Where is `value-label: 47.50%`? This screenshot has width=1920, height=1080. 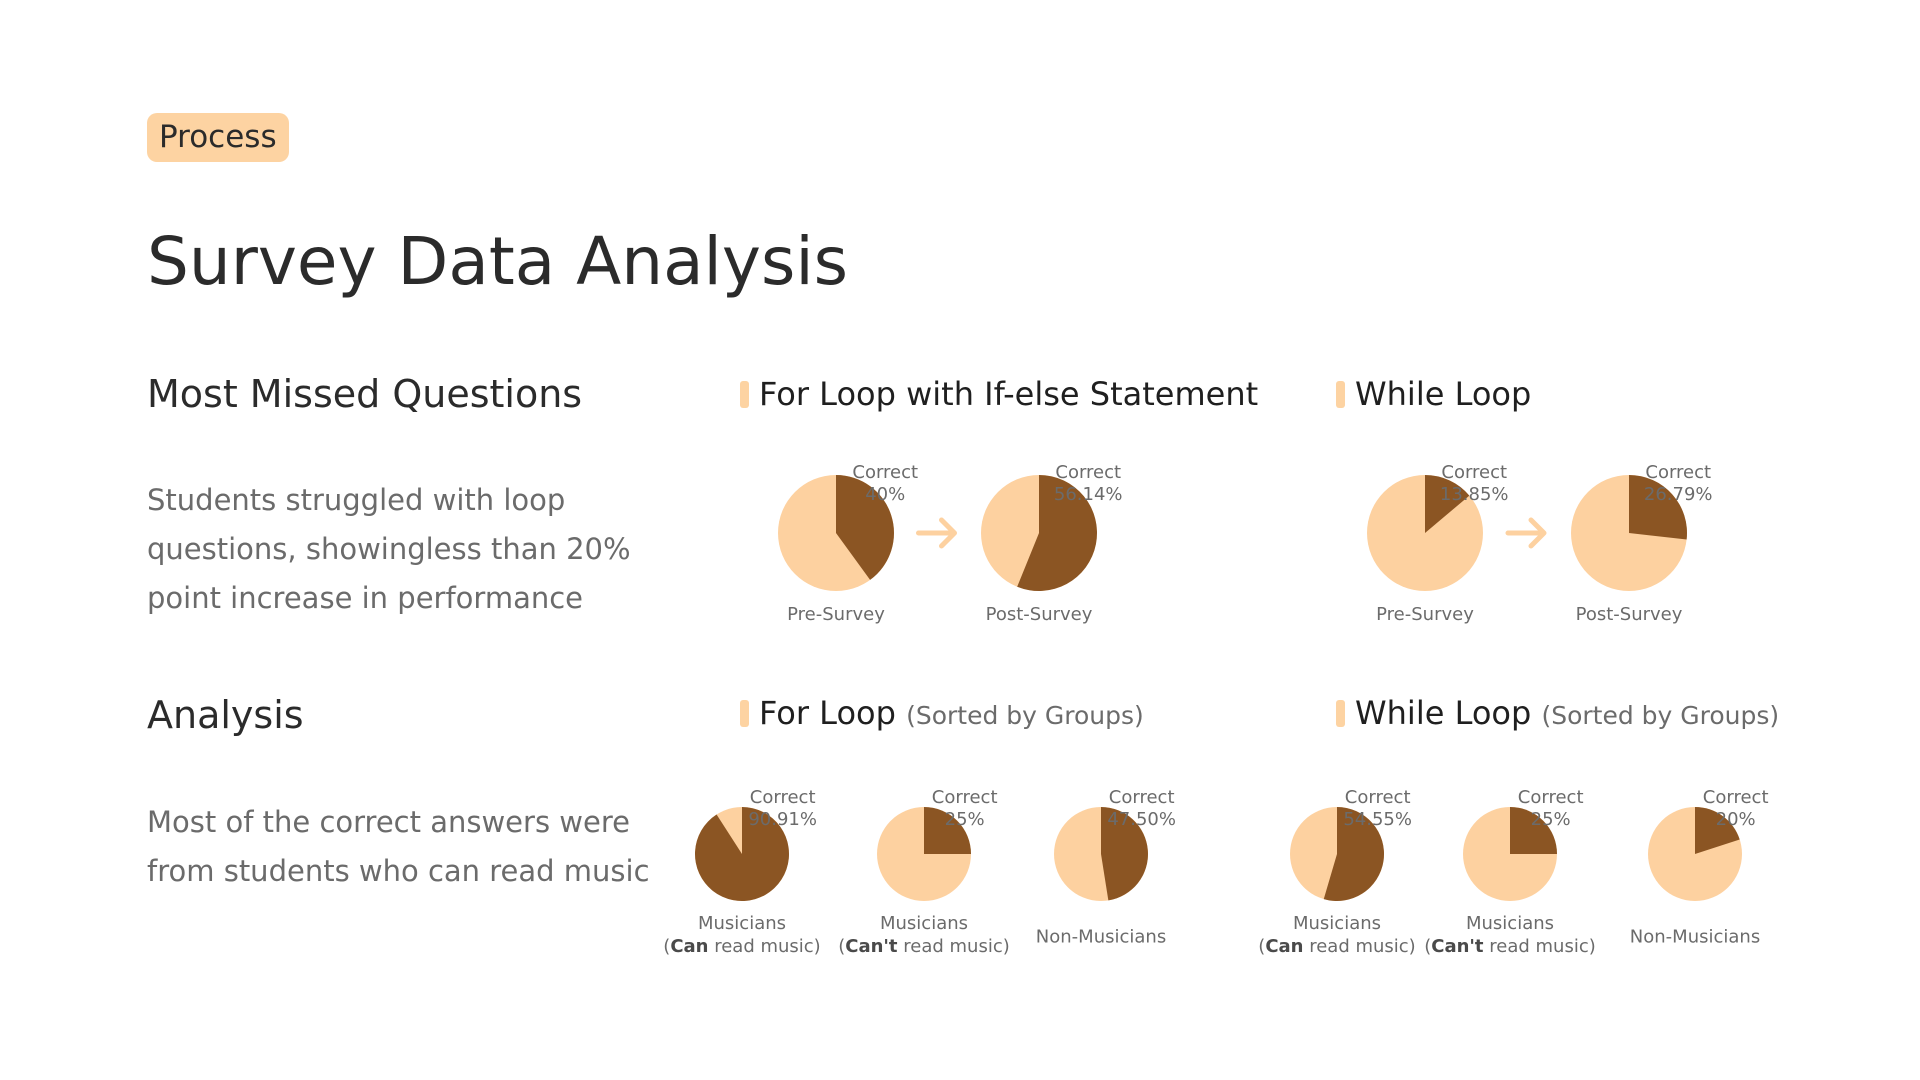 value-label: 47.50% is located at coordinates (1141, 819).